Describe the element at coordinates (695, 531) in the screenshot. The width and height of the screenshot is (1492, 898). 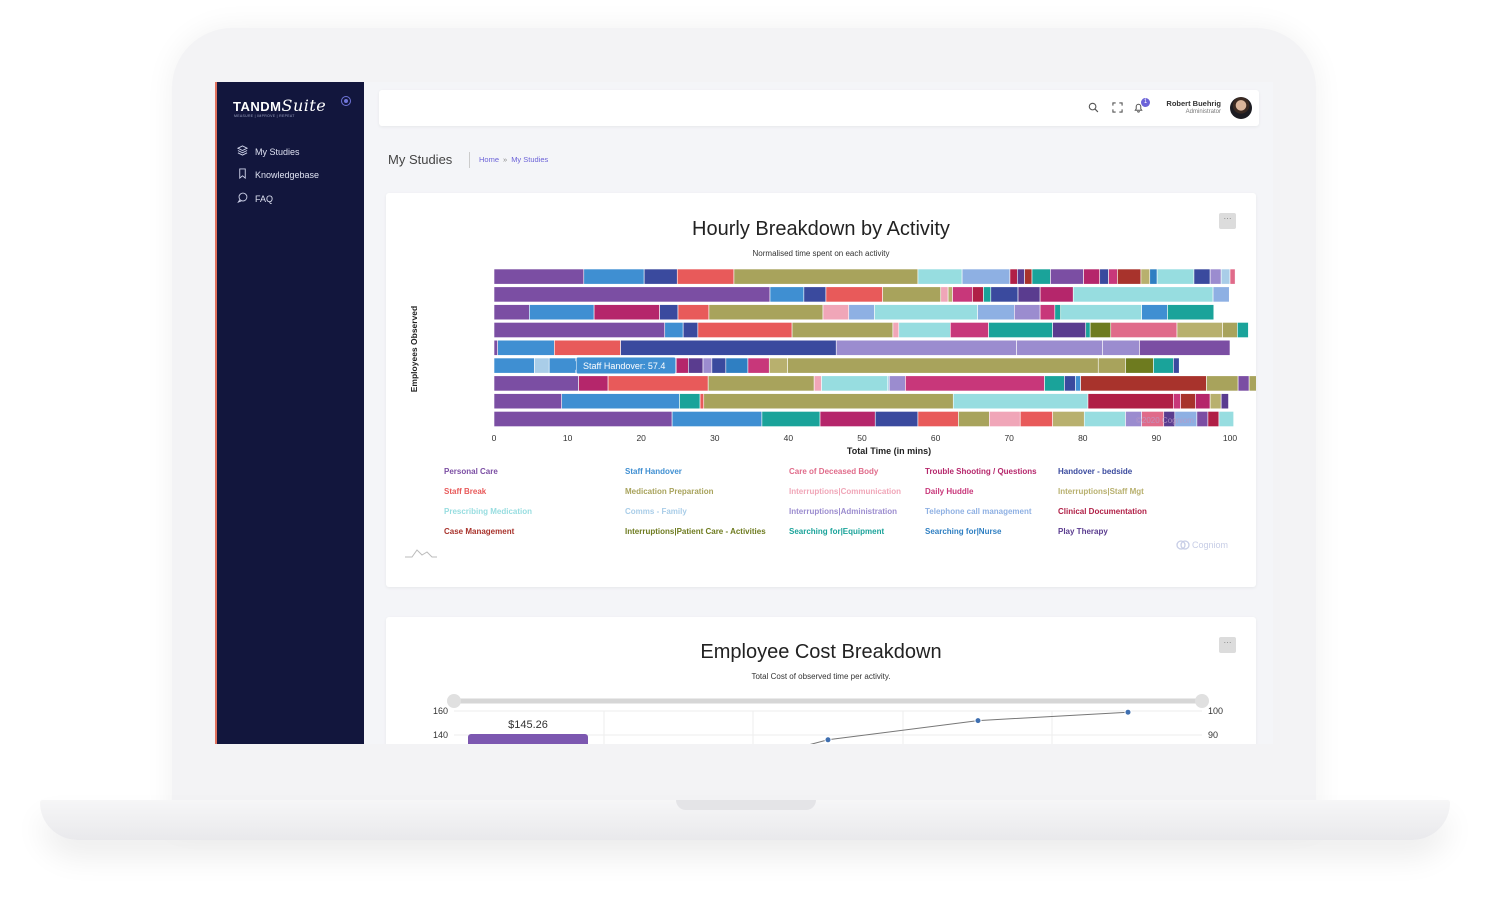
I see `legend-item: Interruptions|Patient Care - Activities` at that location.